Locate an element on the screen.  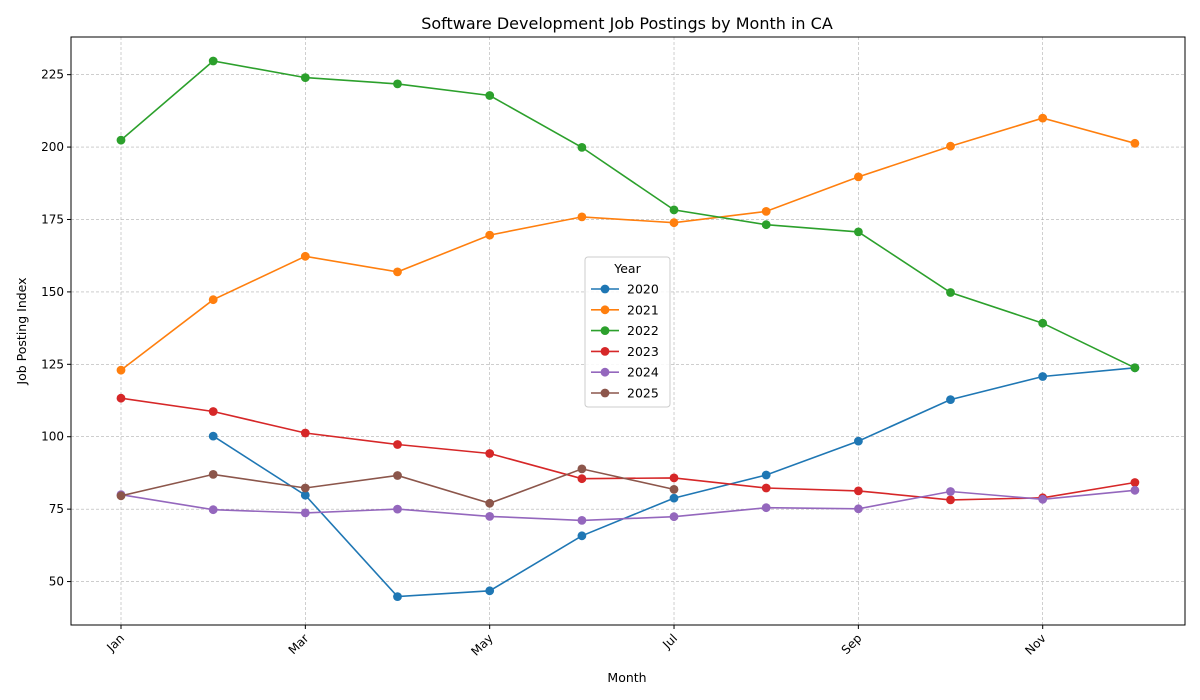
y-axis-ticks: 50 75 100 125 150 175 200 225 is located at coordinates (56, 328).